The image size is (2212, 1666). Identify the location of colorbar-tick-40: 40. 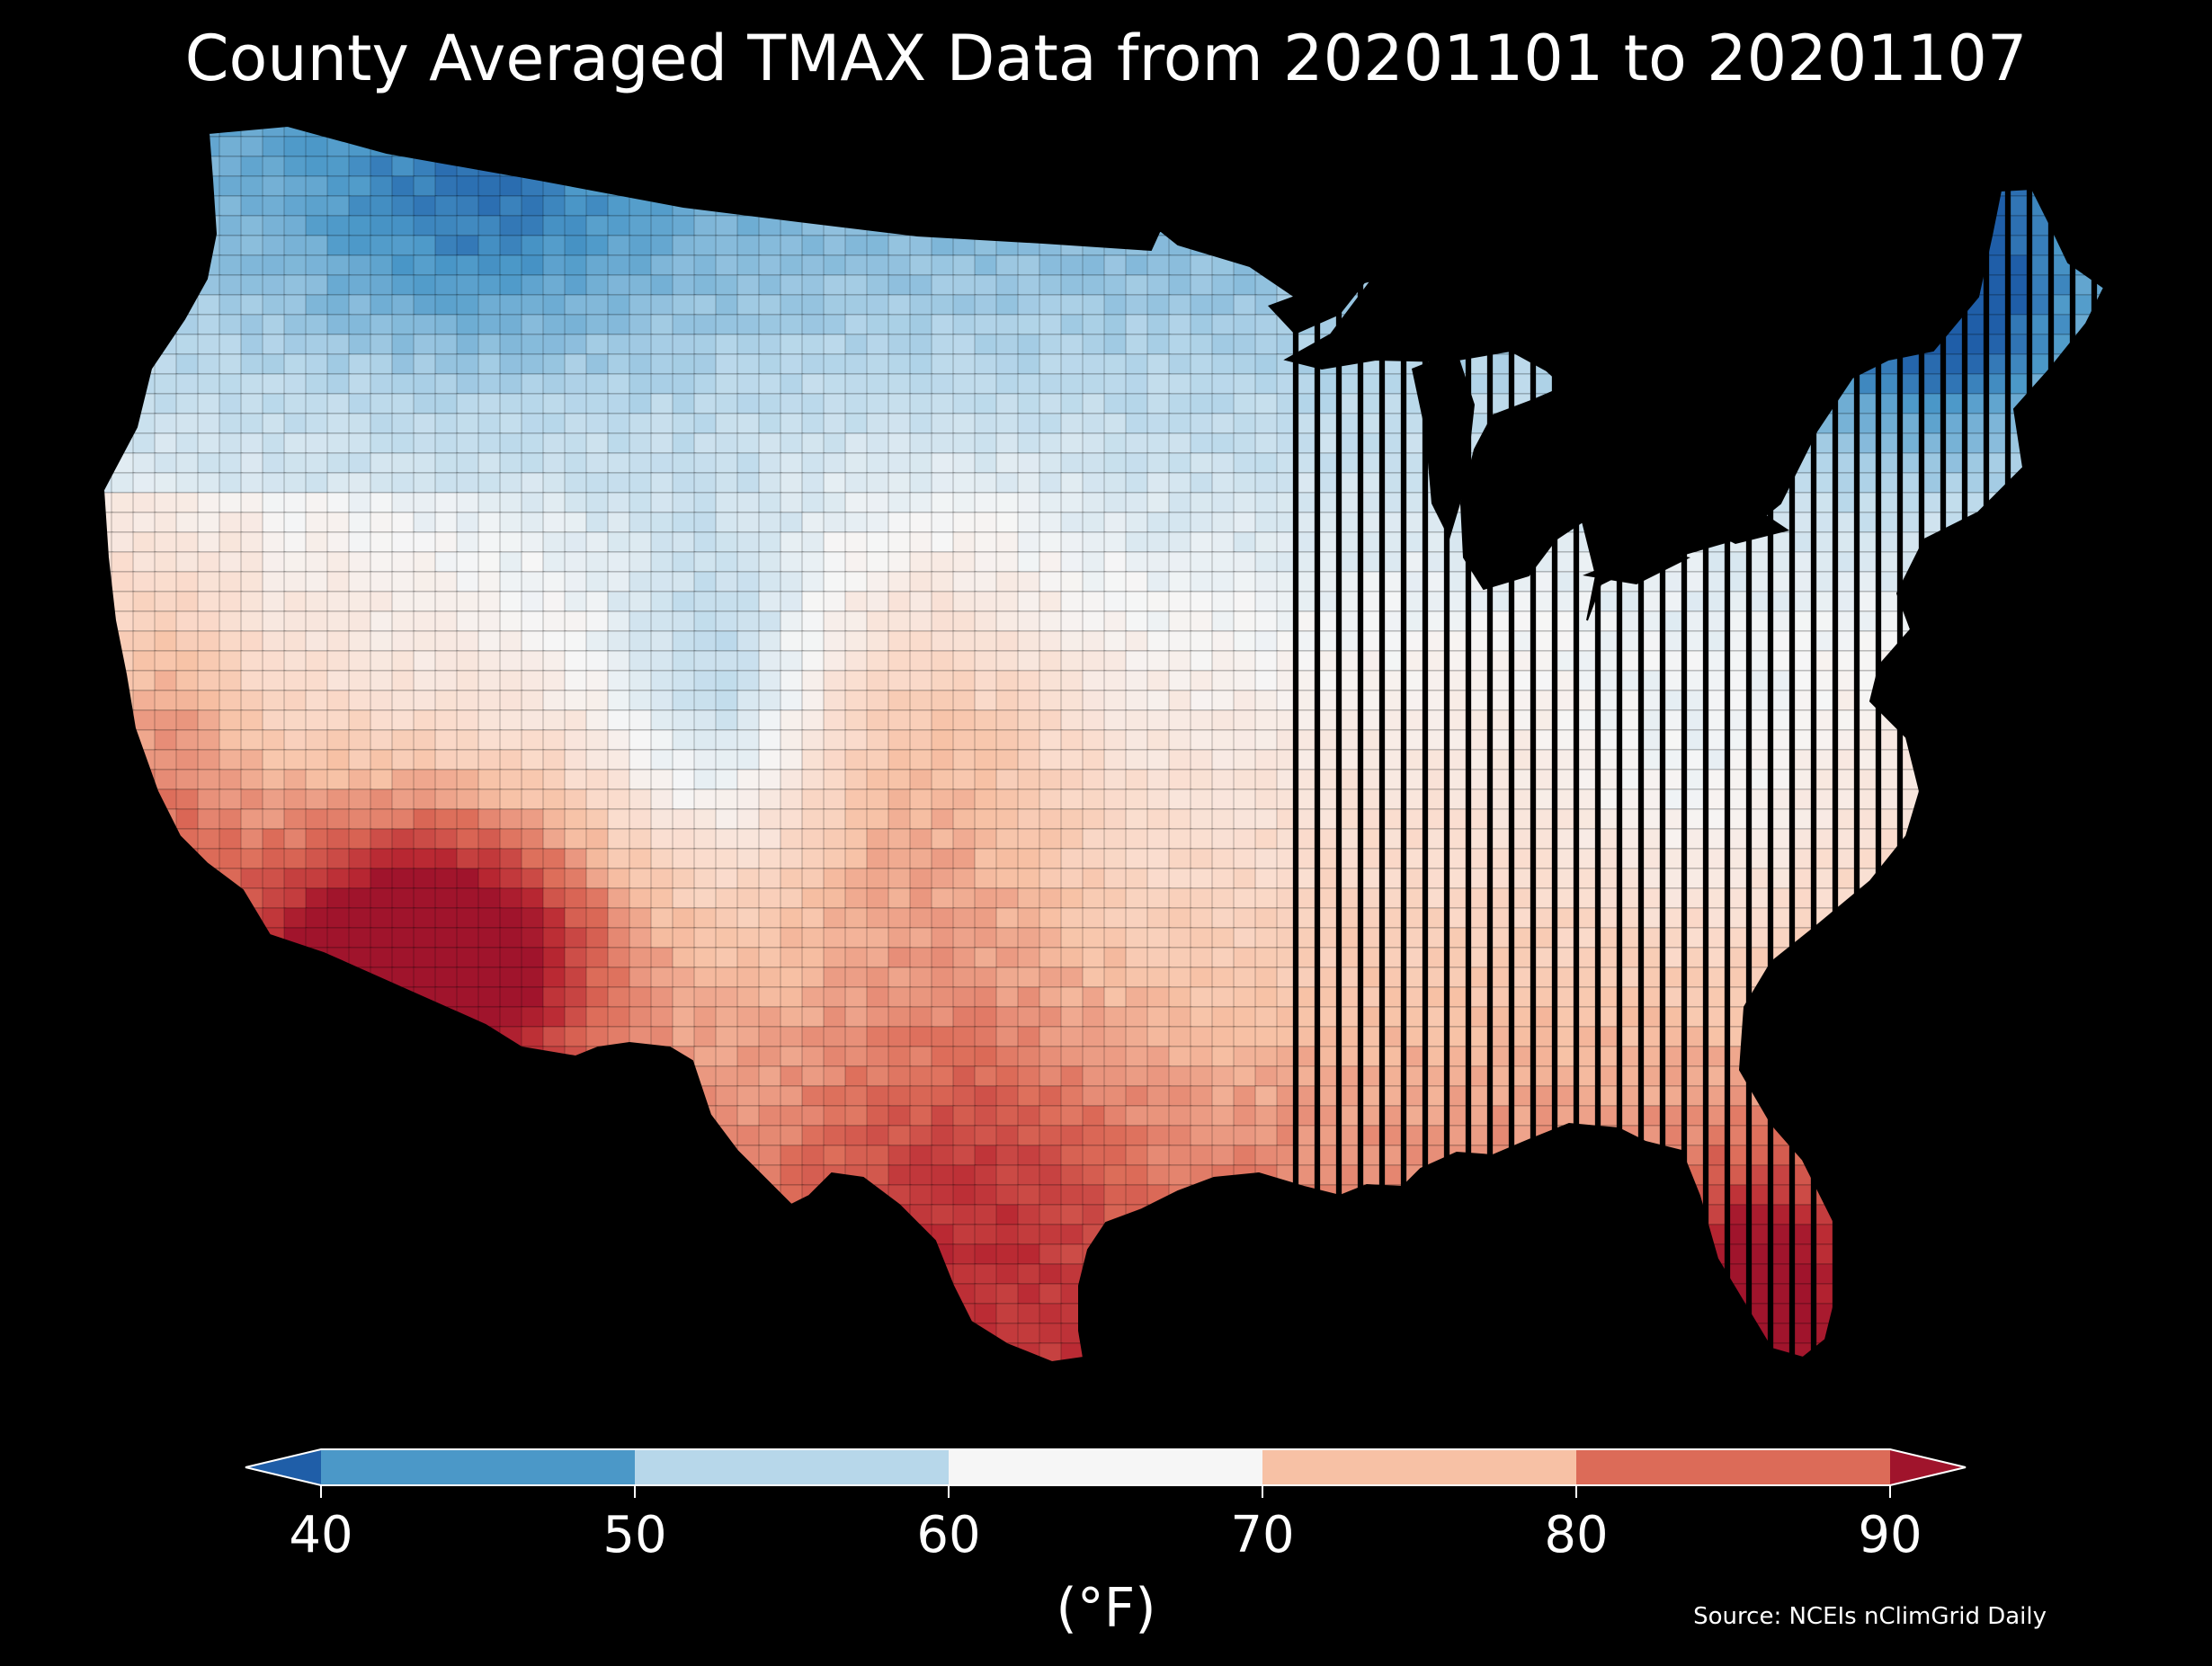
(321, 1535).